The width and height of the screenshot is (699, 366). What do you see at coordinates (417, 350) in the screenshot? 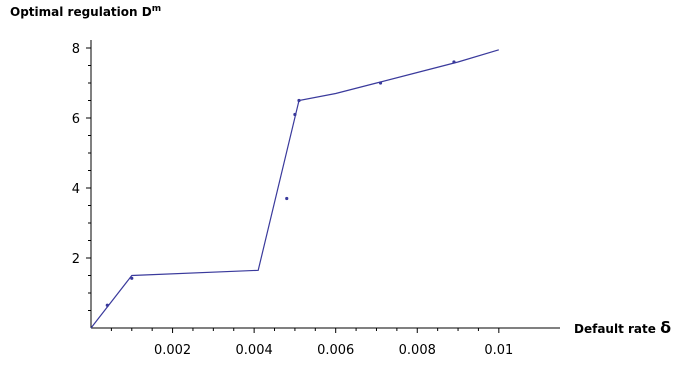
I see `x-tick-label: 0.008` at bounding box center [417, 350].